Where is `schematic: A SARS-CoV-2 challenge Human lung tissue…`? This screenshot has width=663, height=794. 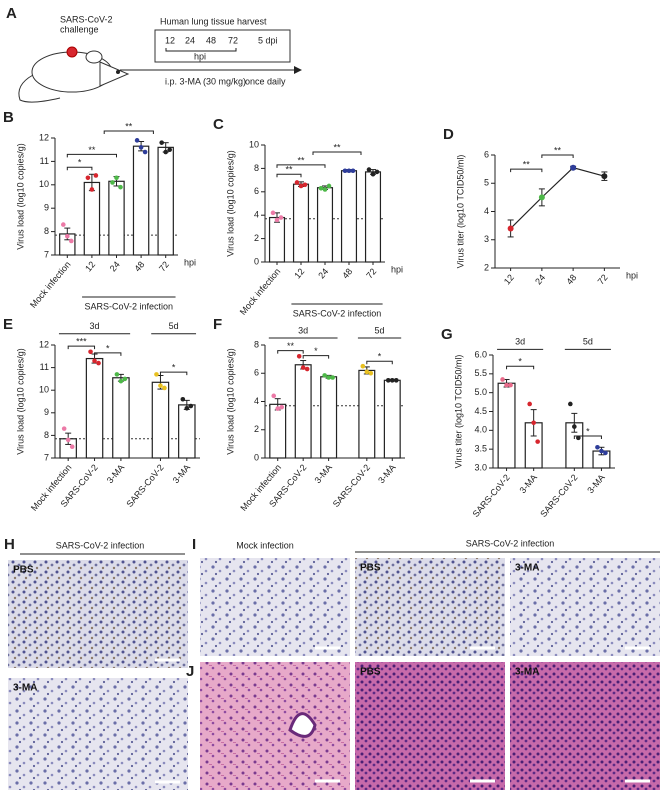
schematic: A SARS-CoV-2 challenge Human lung tissue… is located at coordinates (154, 54).